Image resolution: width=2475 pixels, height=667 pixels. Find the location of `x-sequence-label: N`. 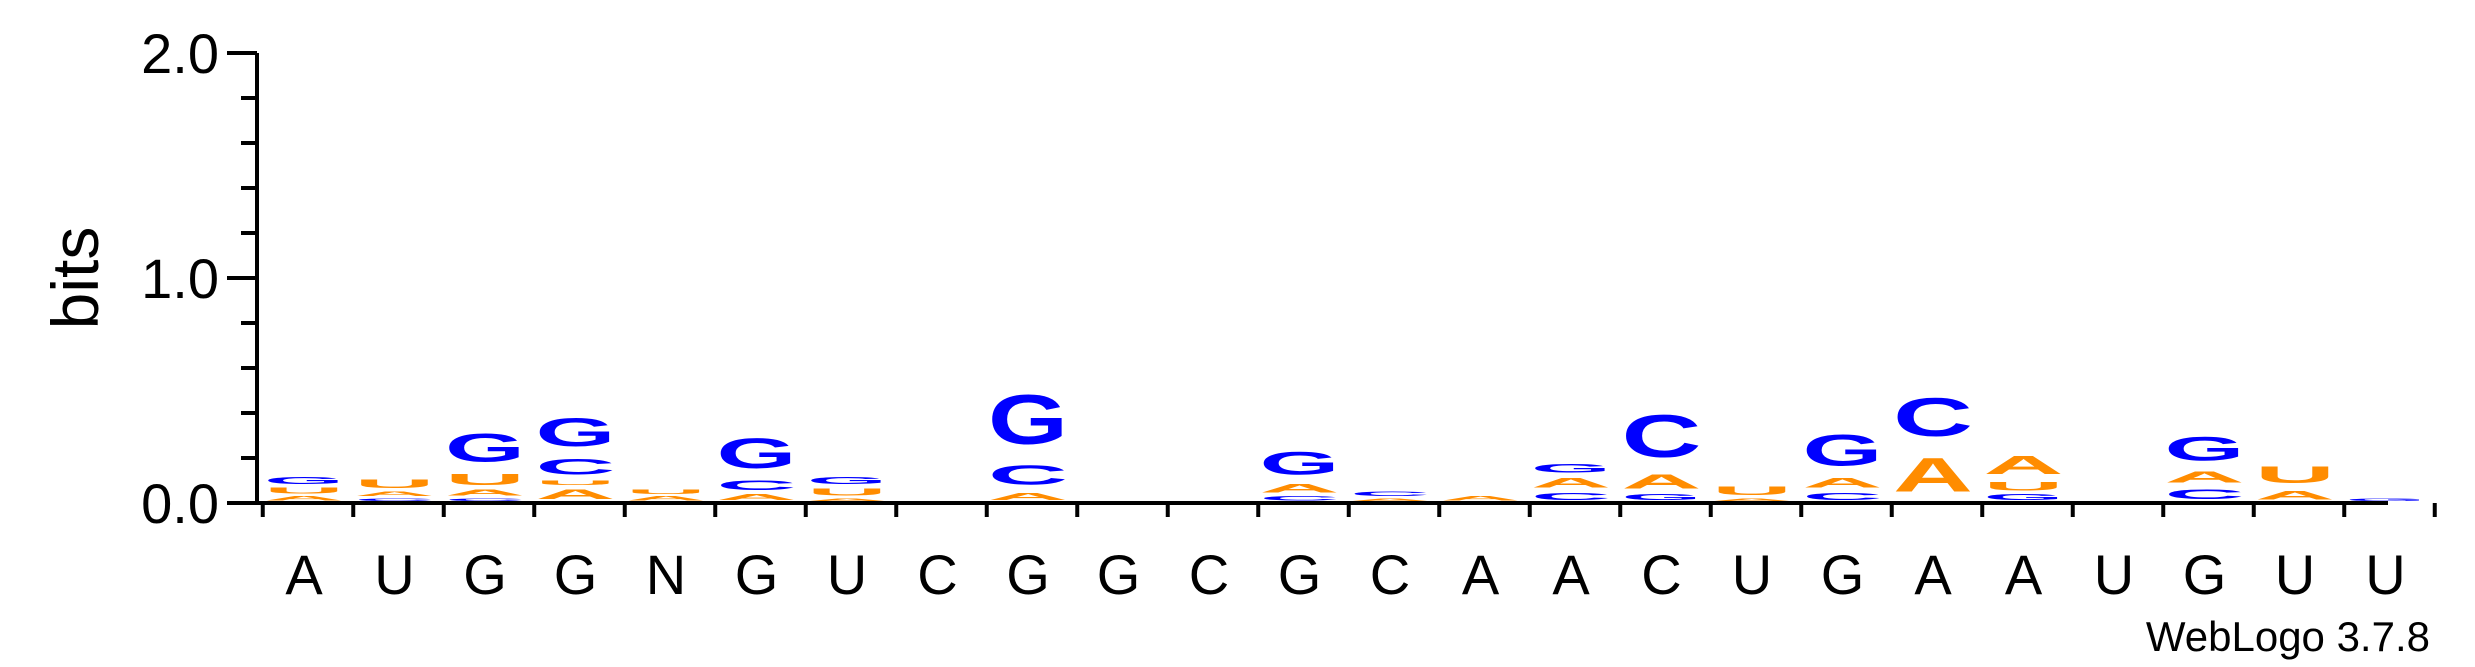

x-sequence-label: N is located at coordinates (666, 574).